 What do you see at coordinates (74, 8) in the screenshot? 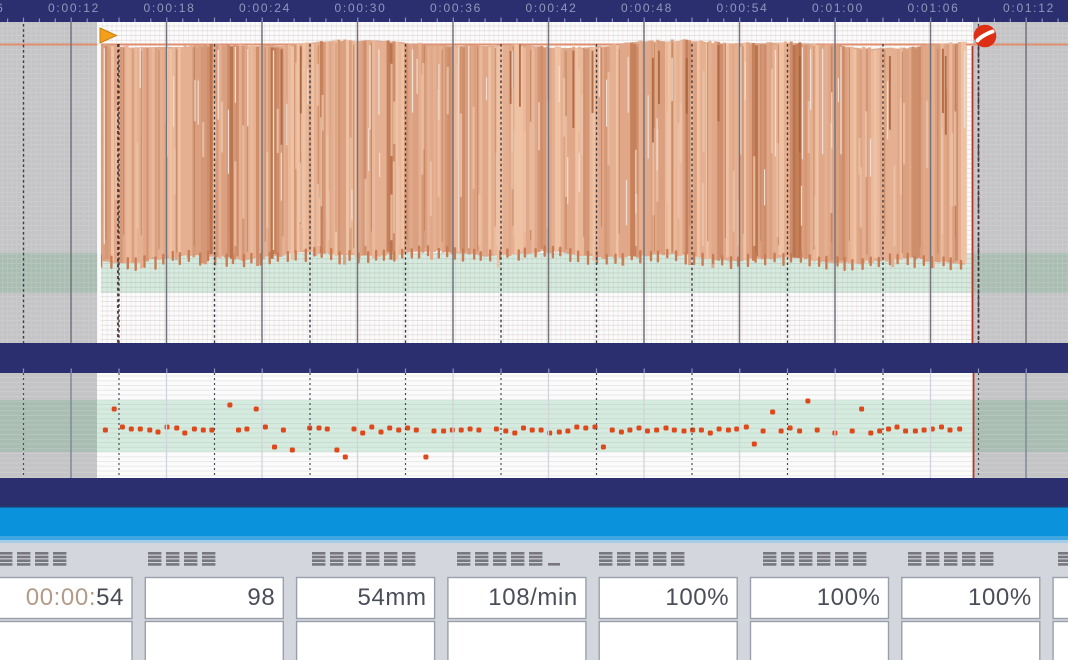
I see `svg-text: 0:00:12` at bounding box center [74, 8].